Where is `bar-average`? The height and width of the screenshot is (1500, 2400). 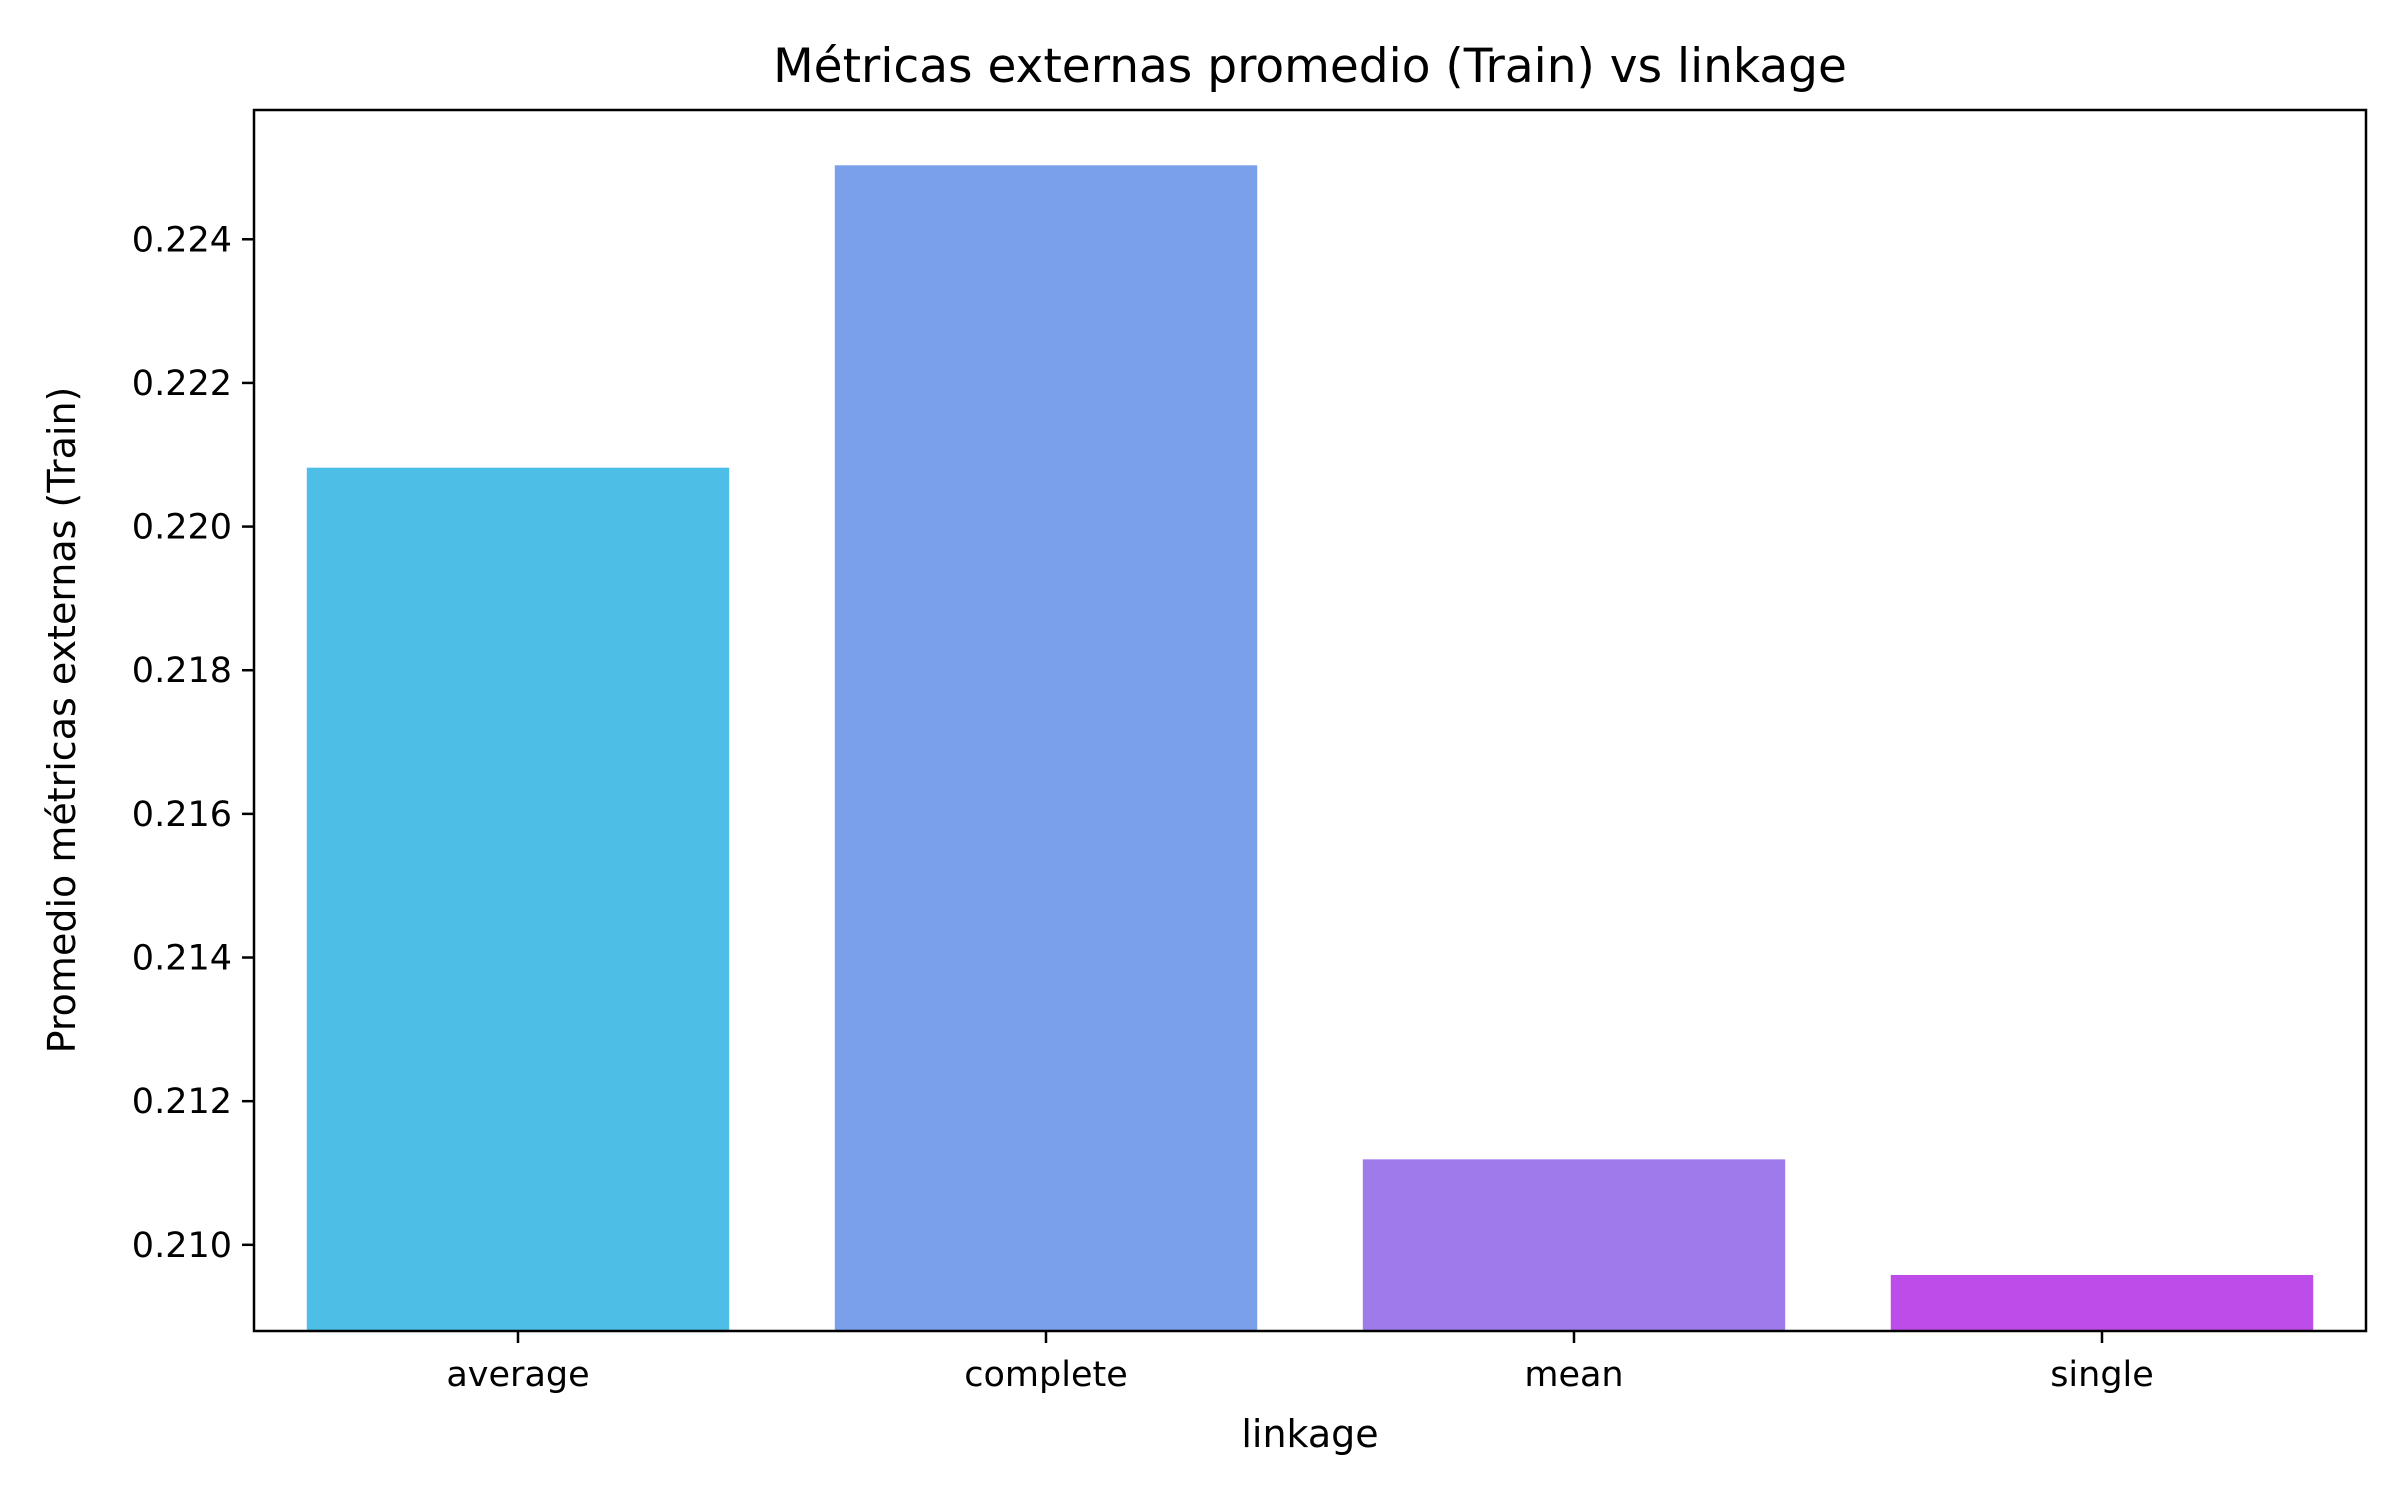
bar-average is located at coordinates (518, 899).